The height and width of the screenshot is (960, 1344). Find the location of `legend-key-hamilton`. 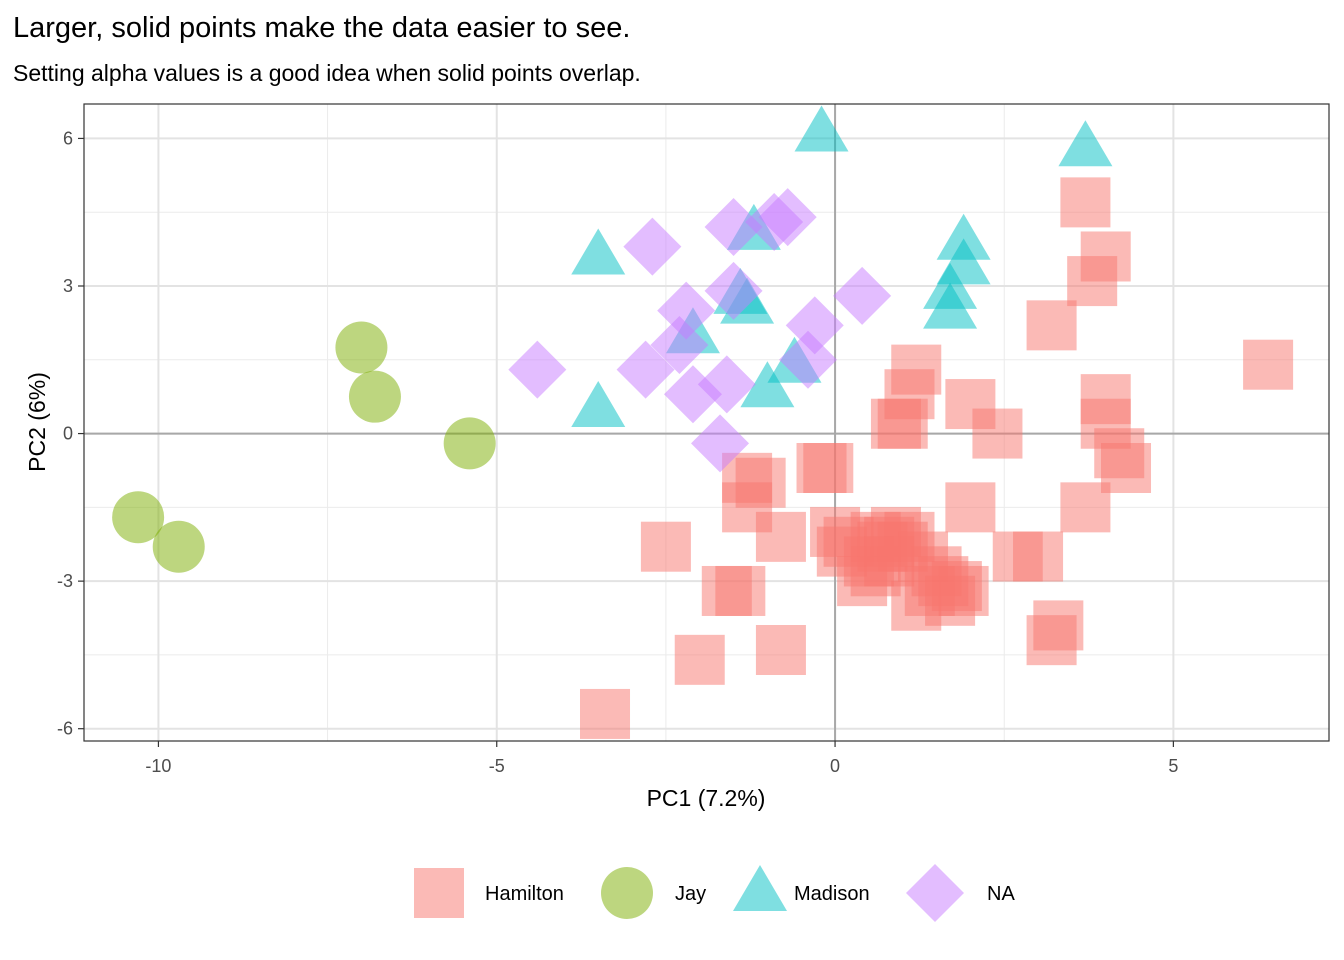

legend-key-hamilton is located at coordinates (439, 893).